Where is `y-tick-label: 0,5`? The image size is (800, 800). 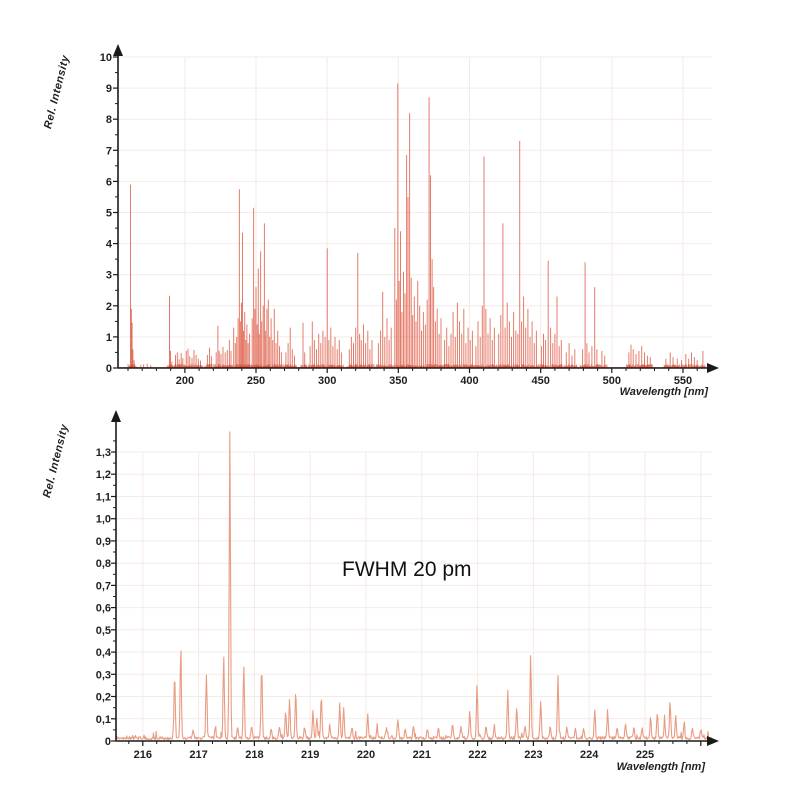 y-tick-label: 0,5 is located at coordinates (103, 631).